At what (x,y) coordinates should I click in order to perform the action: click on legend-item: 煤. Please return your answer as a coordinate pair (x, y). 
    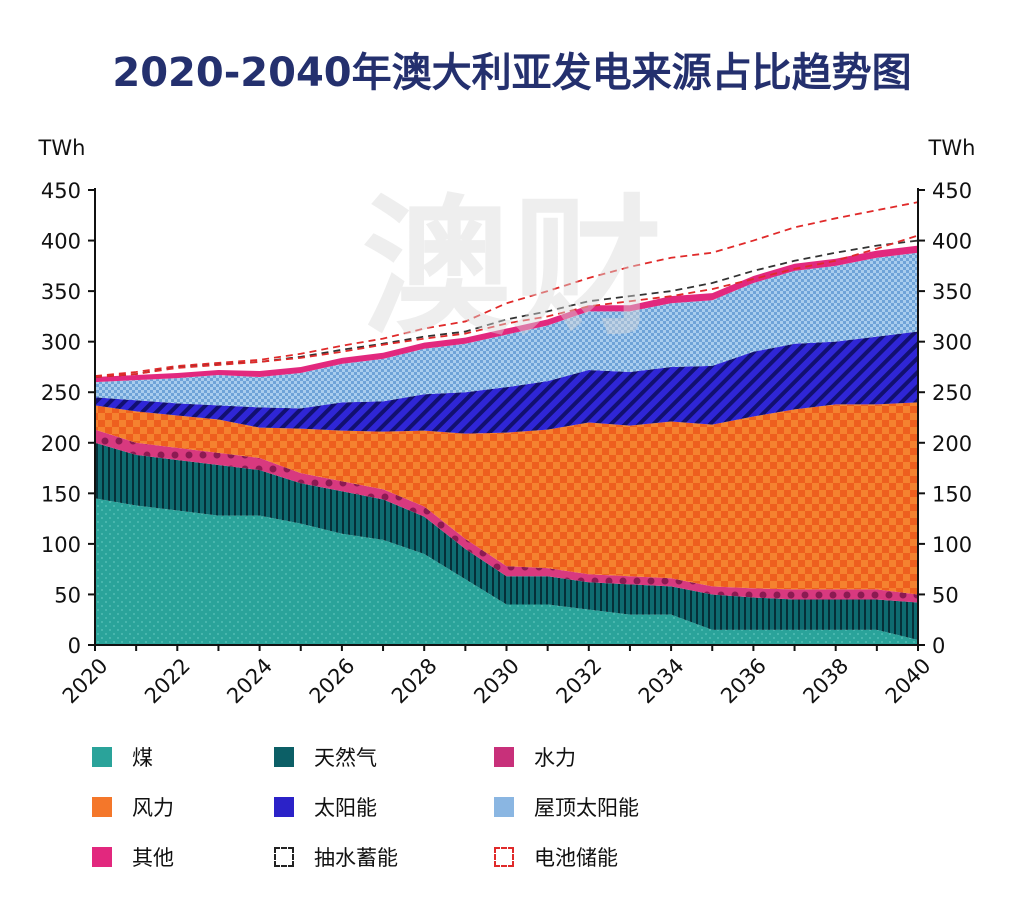
    Looking at the image, I should click on (122, 757).